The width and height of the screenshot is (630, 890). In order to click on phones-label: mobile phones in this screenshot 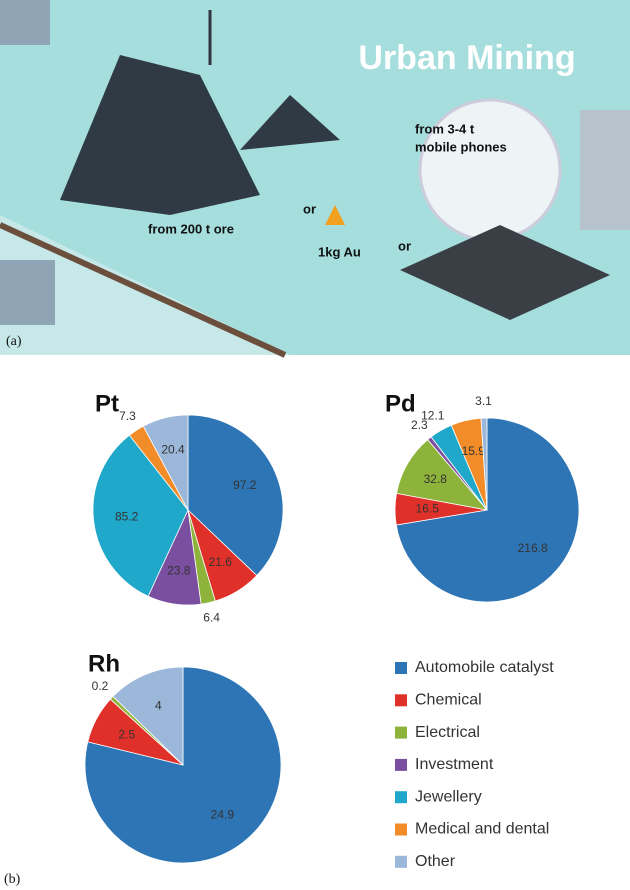, I will do `click(461, 146)`.